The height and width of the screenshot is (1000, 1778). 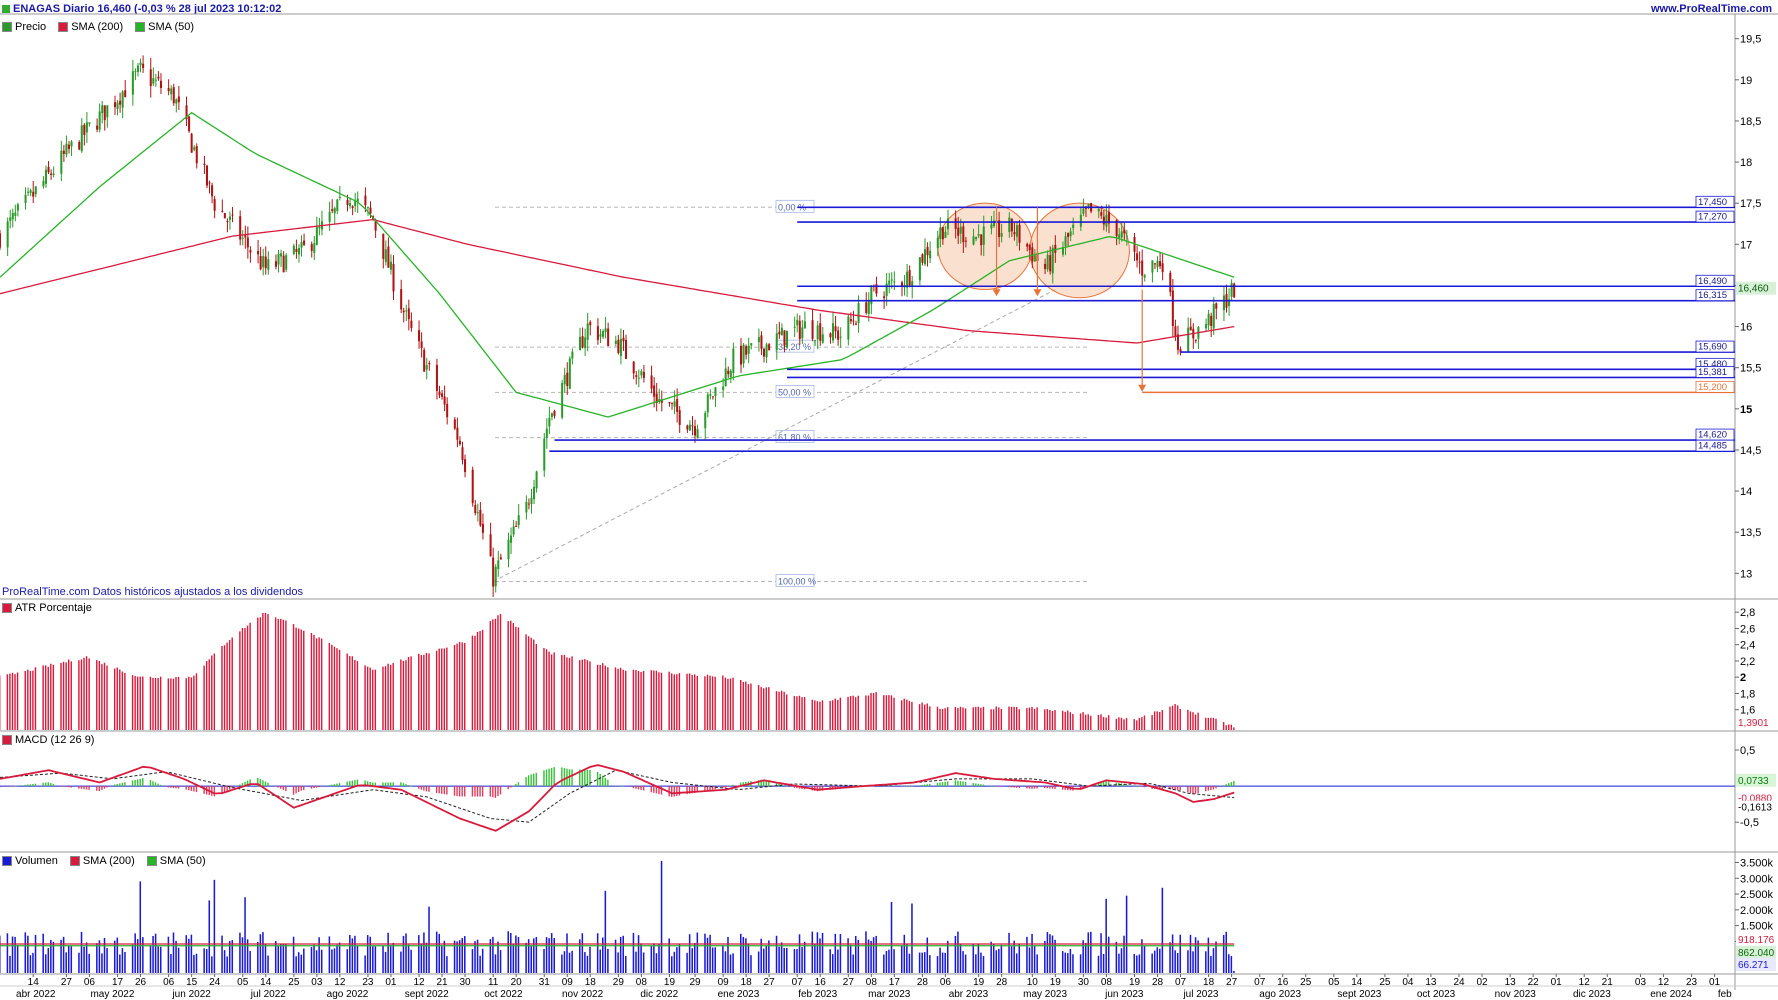 What do you see at coordinates (659, 994) in the screenshot?
I see `x-month-label: dic 2022` at bounding box center [659, 994].